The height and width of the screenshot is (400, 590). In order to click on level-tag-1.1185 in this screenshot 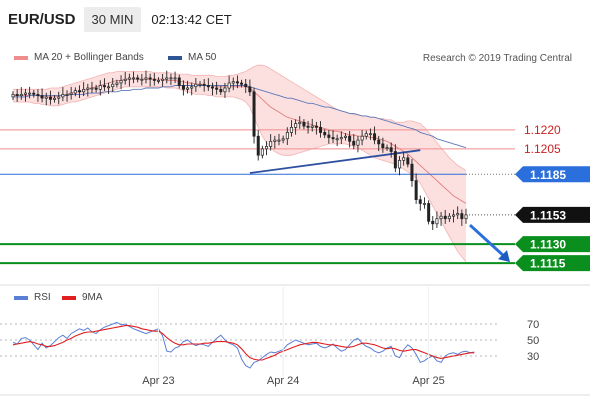, I will do `click(552, 174)`.